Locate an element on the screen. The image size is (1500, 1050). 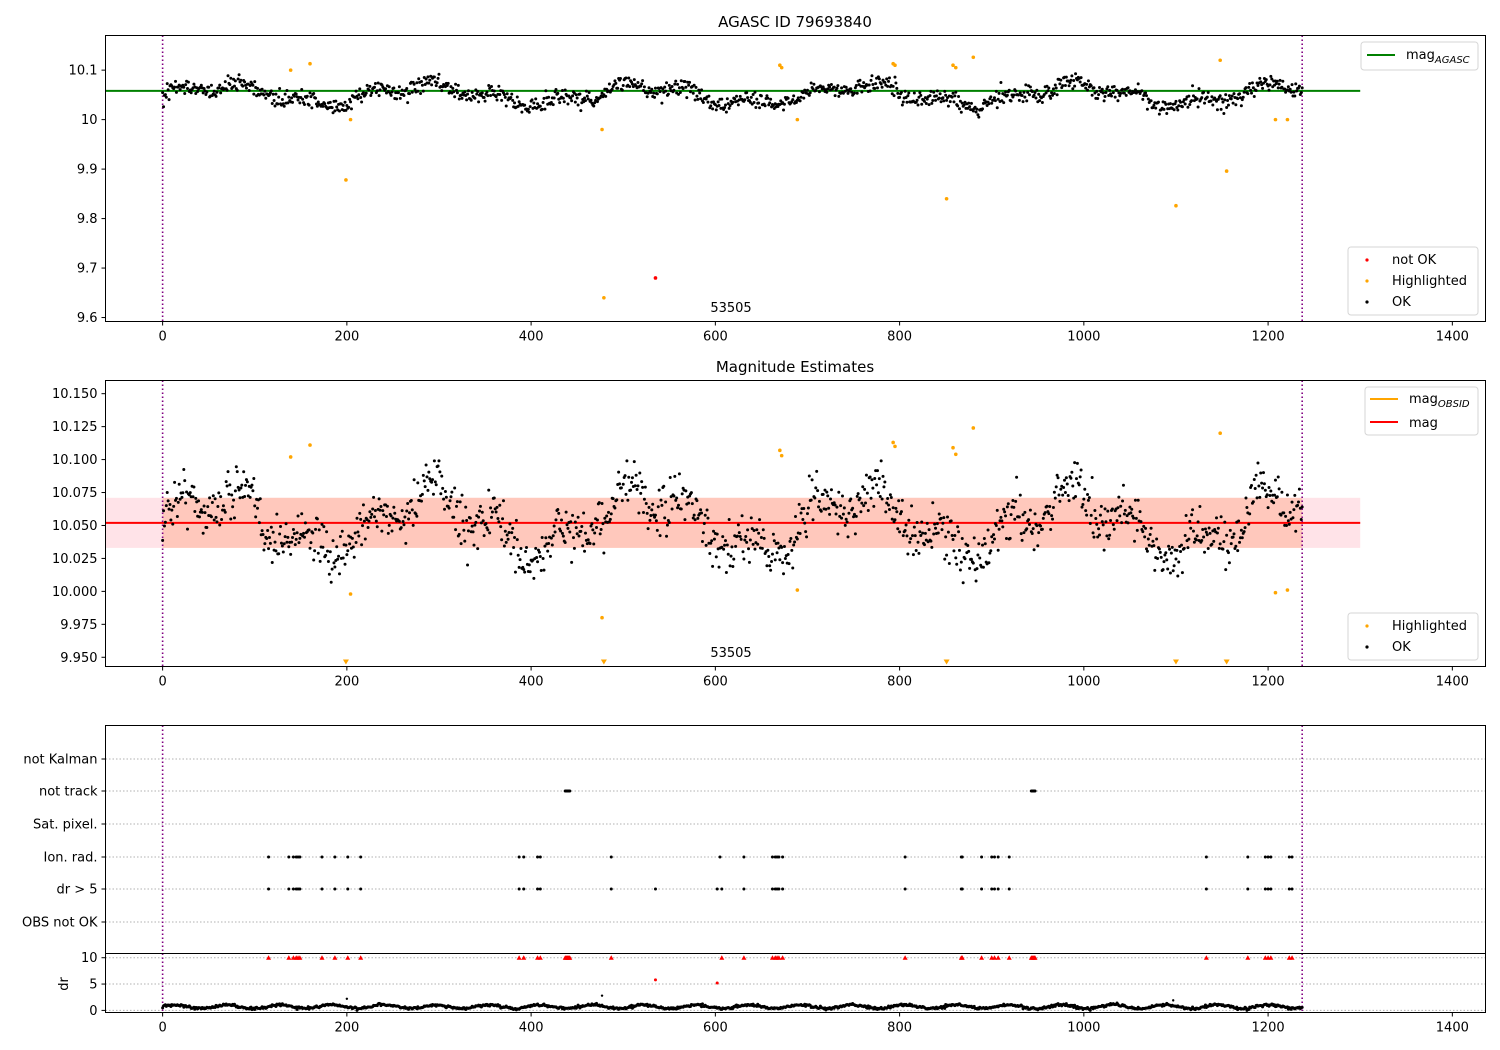
x-tick-label: 1400 is located at coordinates (1452, 682).